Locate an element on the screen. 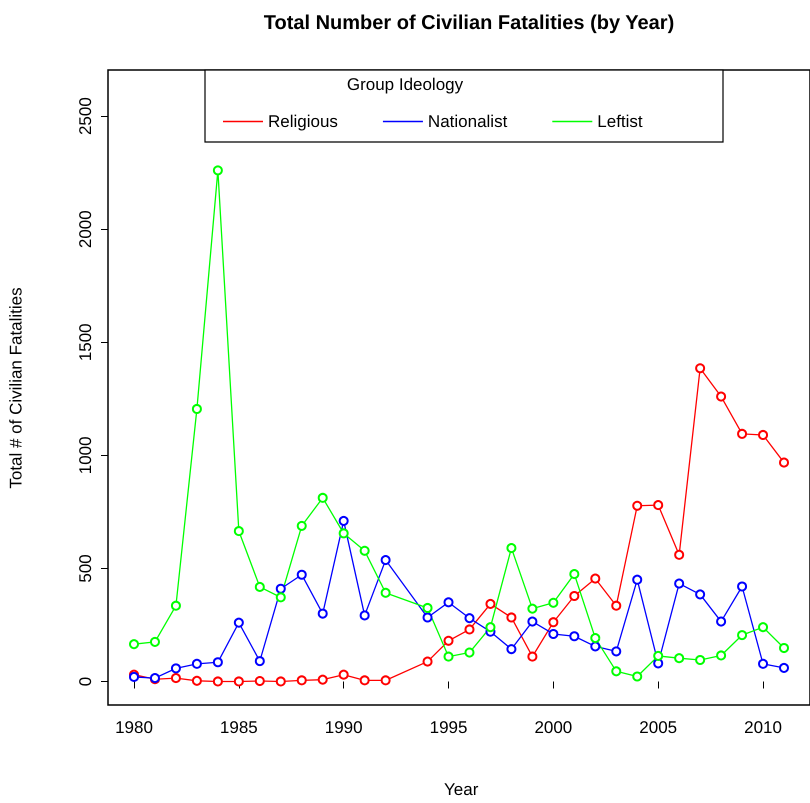  x-tick-label: 1980 is located at coordinates (134, 727).